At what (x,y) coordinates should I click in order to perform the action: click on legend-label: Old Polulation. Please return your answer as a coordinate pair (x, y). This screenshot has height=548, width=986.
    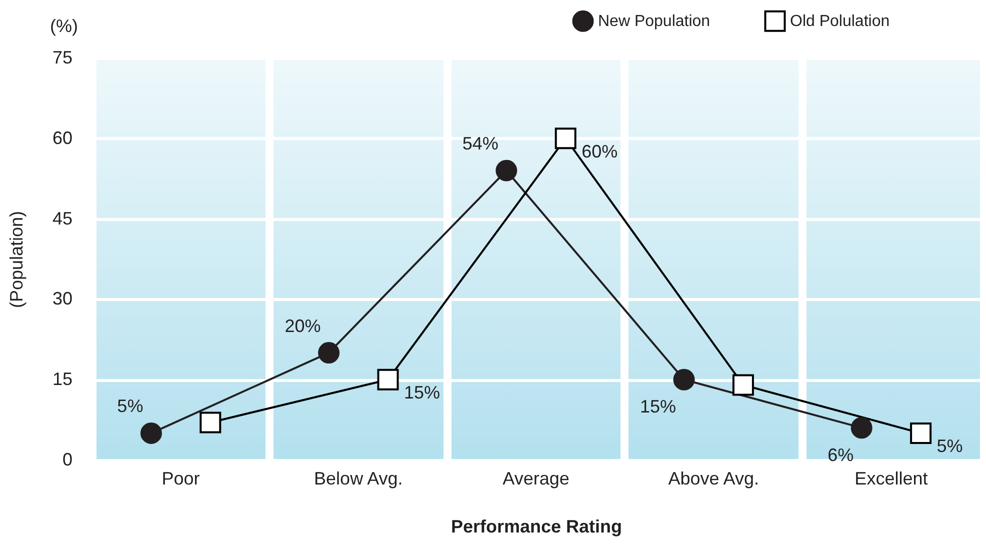
    Looking at the image, I should click on (840, 21).